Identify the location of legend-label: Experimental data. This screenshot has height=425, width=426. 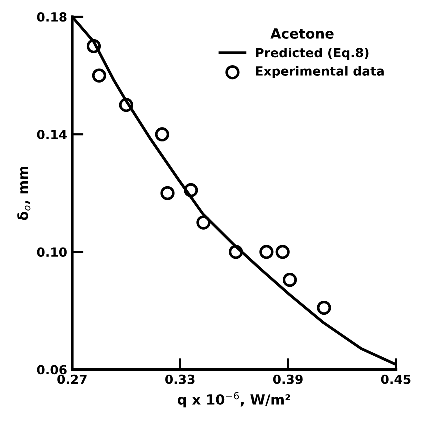
(320, 72).